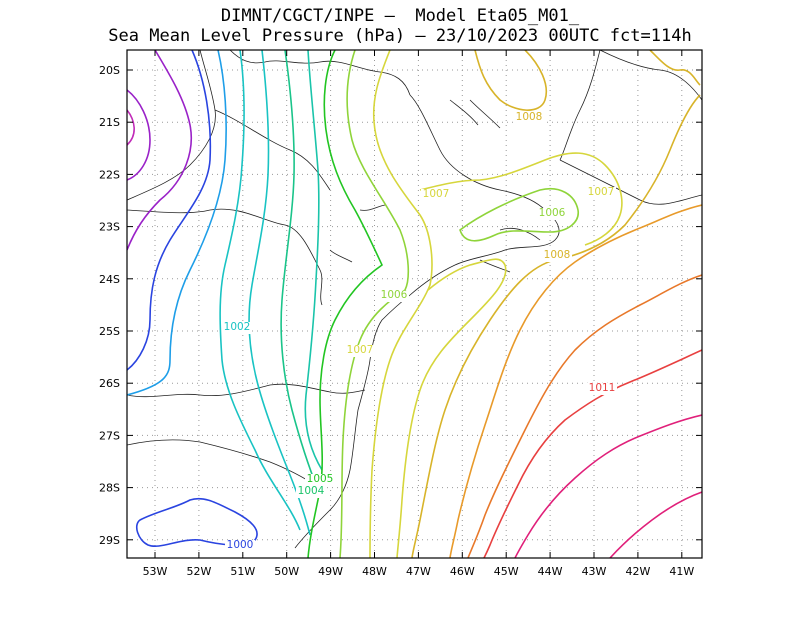 The height and width of the screenshot is (618, 800). Describe the element at coordinates (462, 571) in the screenshot. I see `lon-tick-label: 46W` at that location.